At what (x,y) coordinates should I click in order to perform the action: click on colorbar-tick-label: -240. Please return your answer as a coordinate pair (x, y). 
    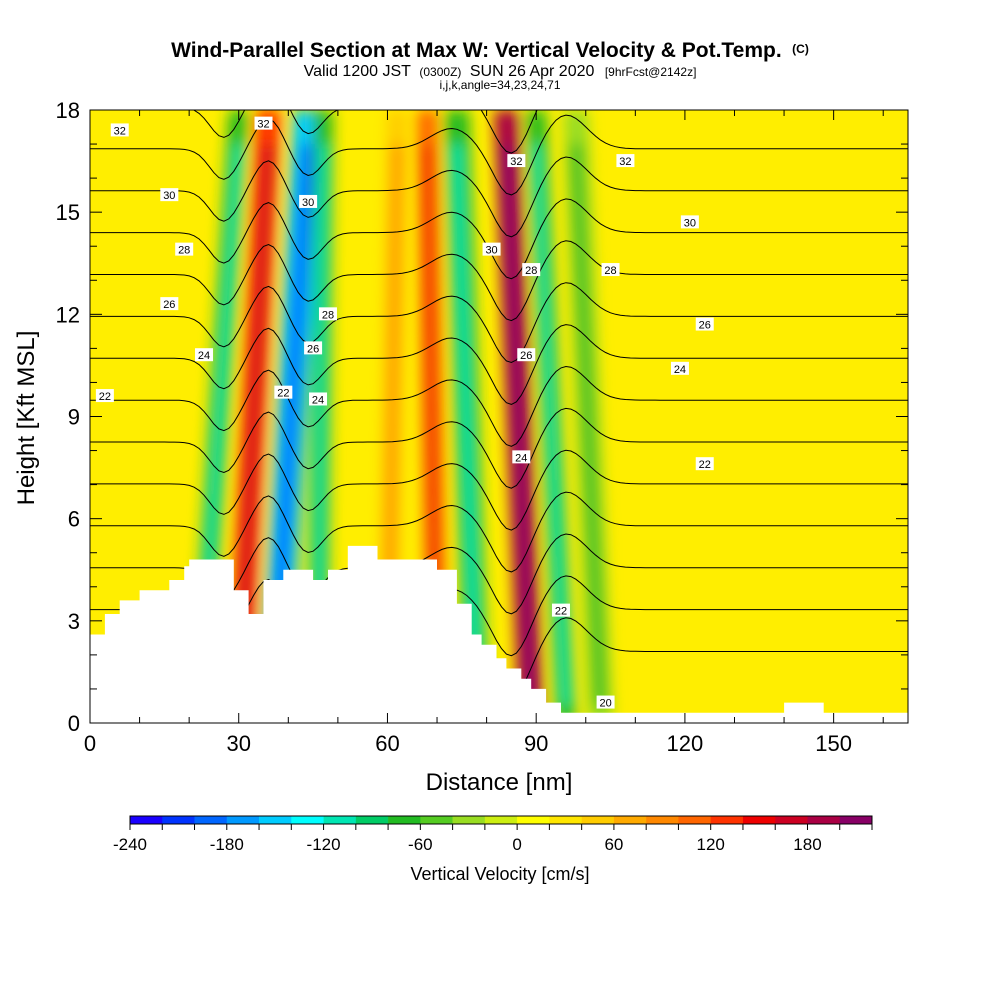
    Looking at the image, I should click on (130, 844).